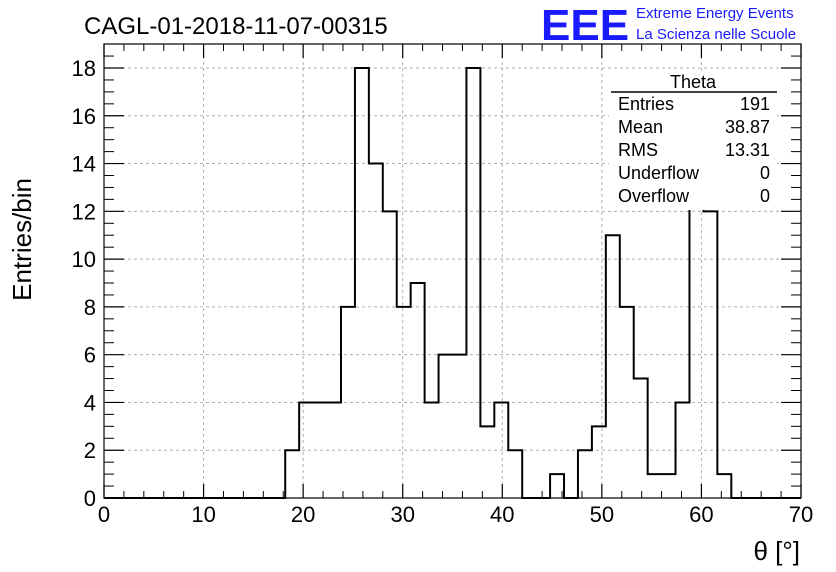 This screenshot has width=836, height=572. I want to click on y-tick-label: 6, so click(90, 355).